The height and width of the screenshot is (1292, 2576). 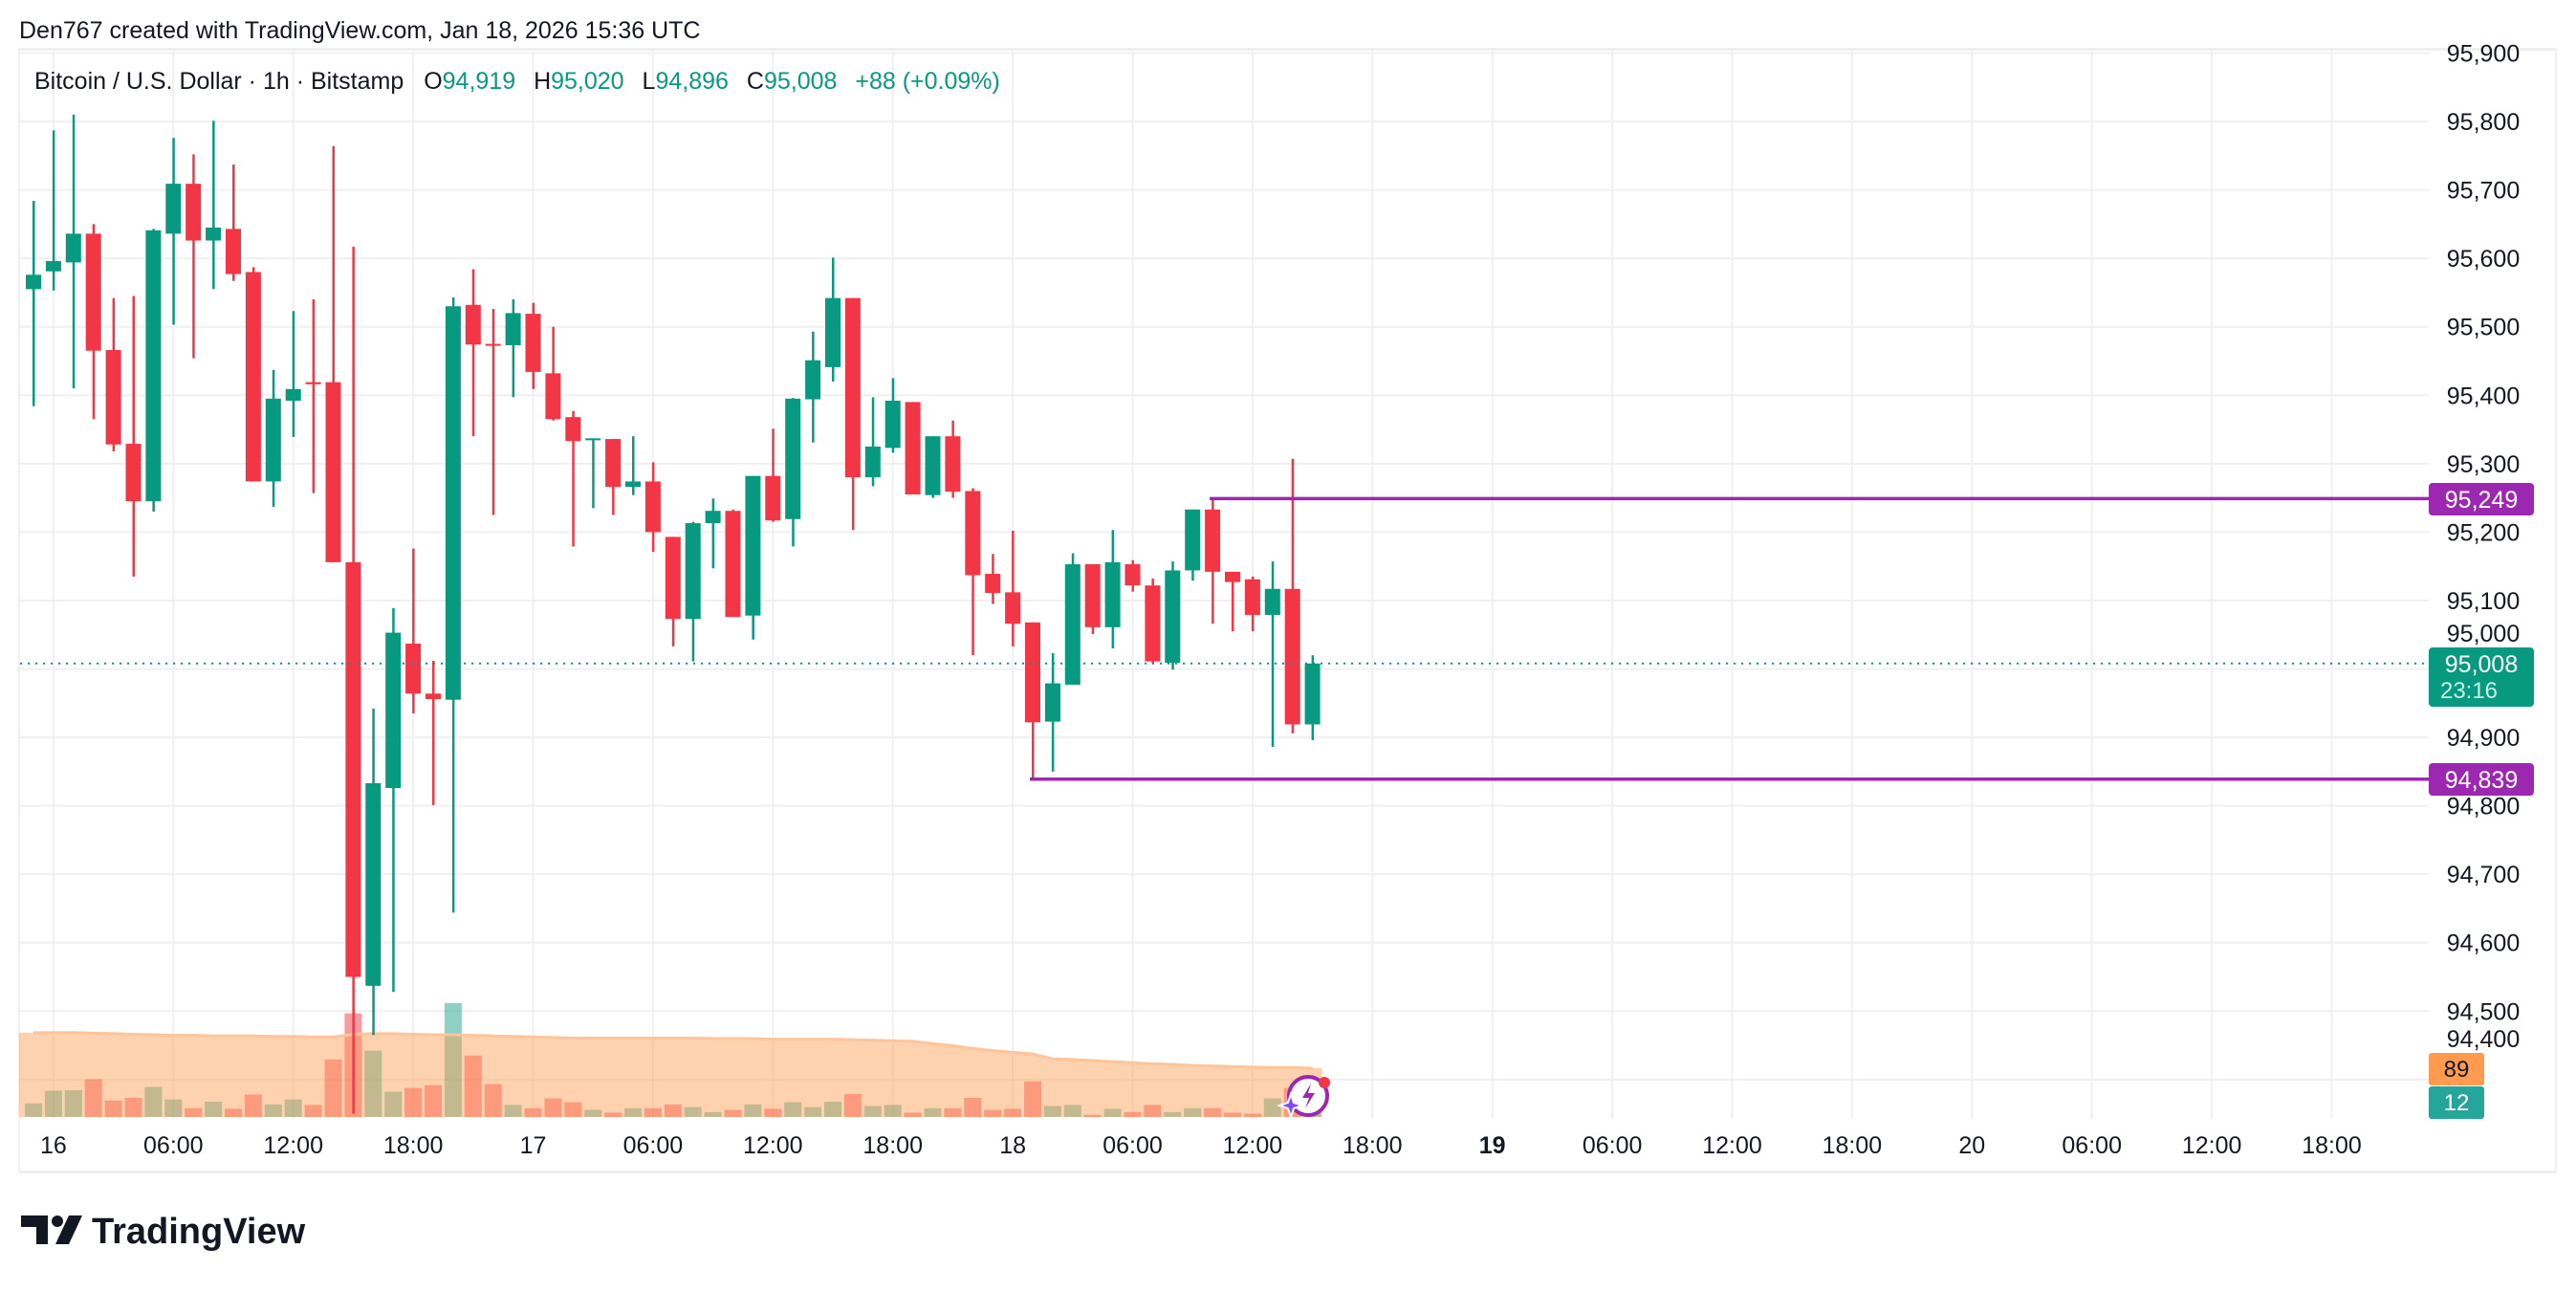 What do you see at coordinates (1492, 1145) in the screenshot?
I see `time-axis-label: 19` at bounding box center [1492, 1145].